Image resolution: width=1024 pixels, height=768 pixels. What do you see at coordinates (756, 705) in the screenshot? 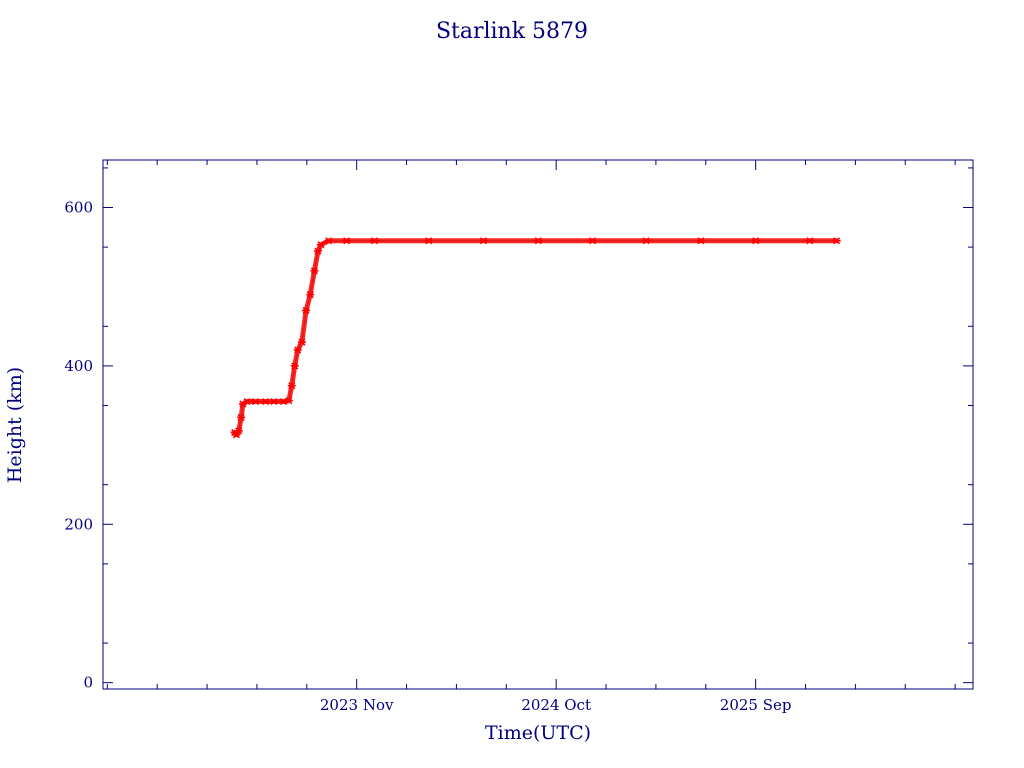
I see `x-tick-label: 2025 Sep` at bounding box center [756, 705].